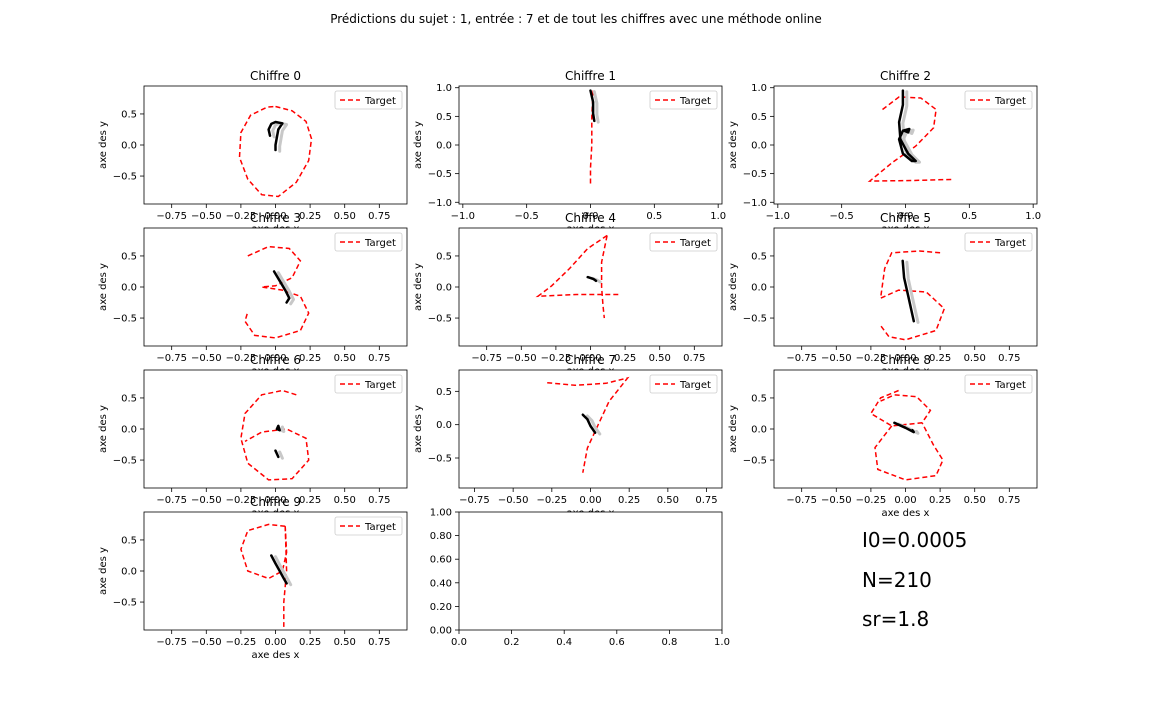 This screenshot has width=1152, height=720. Describe the element at coordinates (241, 642) in the screenshot. I see `subplot-9-xtick-label-2: −0.25` at that location.